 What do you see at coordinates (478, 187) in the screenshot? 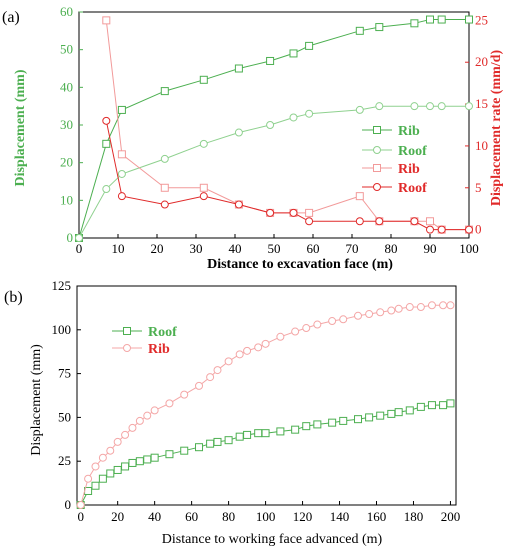
I see `y-right-tick-label: 5` at bounding box center [478, 187].